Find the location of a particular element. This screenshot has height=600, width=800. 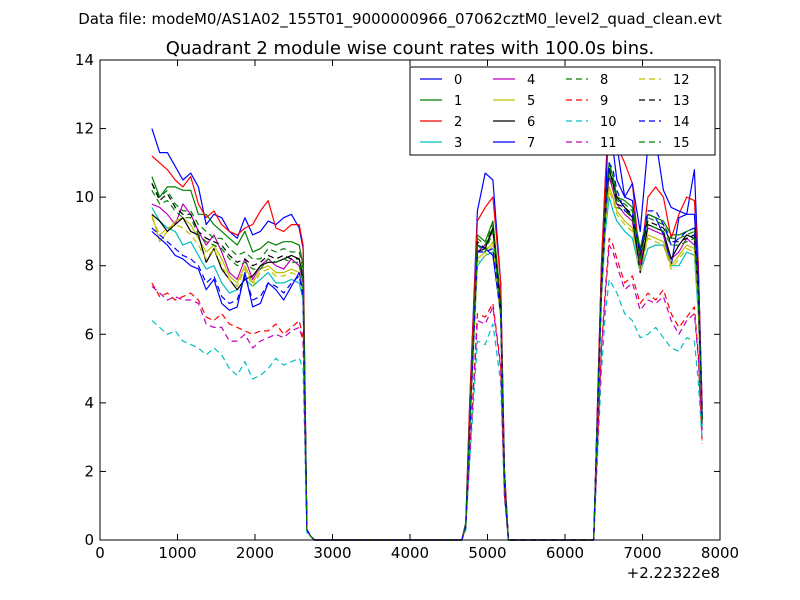

legend-label-0: 0 is located at coordinates (458, 80).